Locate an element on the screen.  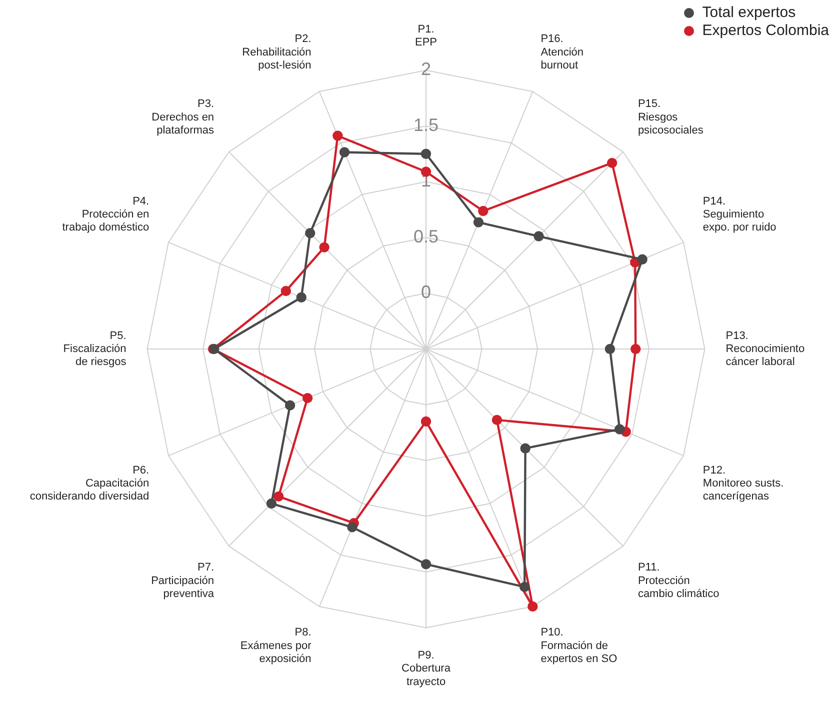
legend-label: Expertos Colombia is located at coordinates (765, 31).